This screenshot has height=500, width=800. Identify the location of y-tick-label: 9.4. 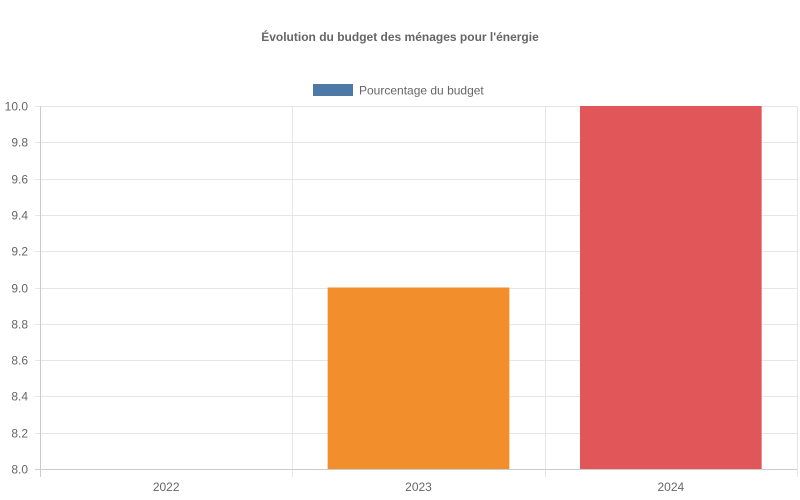
(19, 216).